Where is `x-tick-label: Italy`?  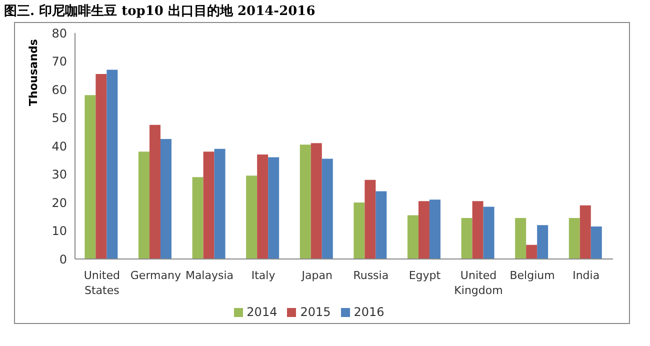
x-tick-label: Italy is located at coordinates (263, 275).